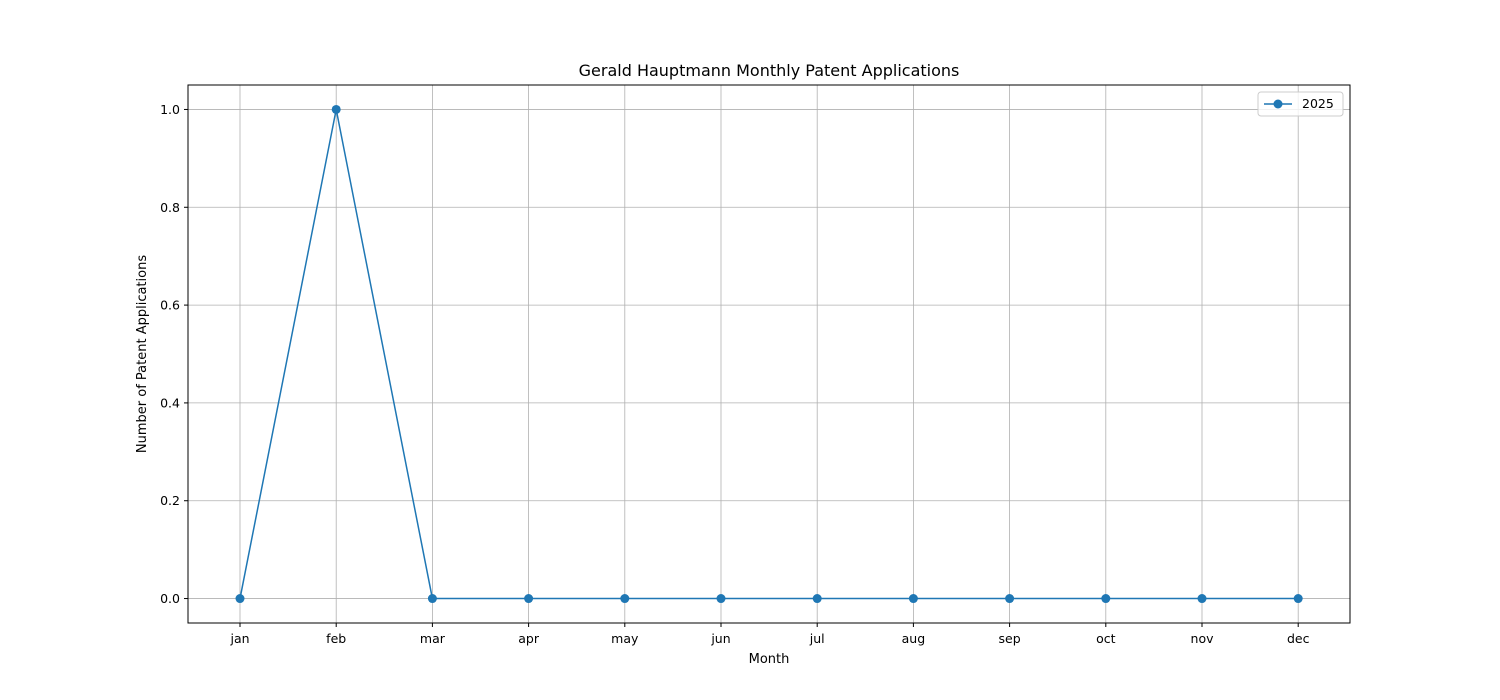  What do you see at coordinates (142, 354) in the screenshot?
I see `y-axis-label: Number of Patent Applications` at bounding box center [142, 354].